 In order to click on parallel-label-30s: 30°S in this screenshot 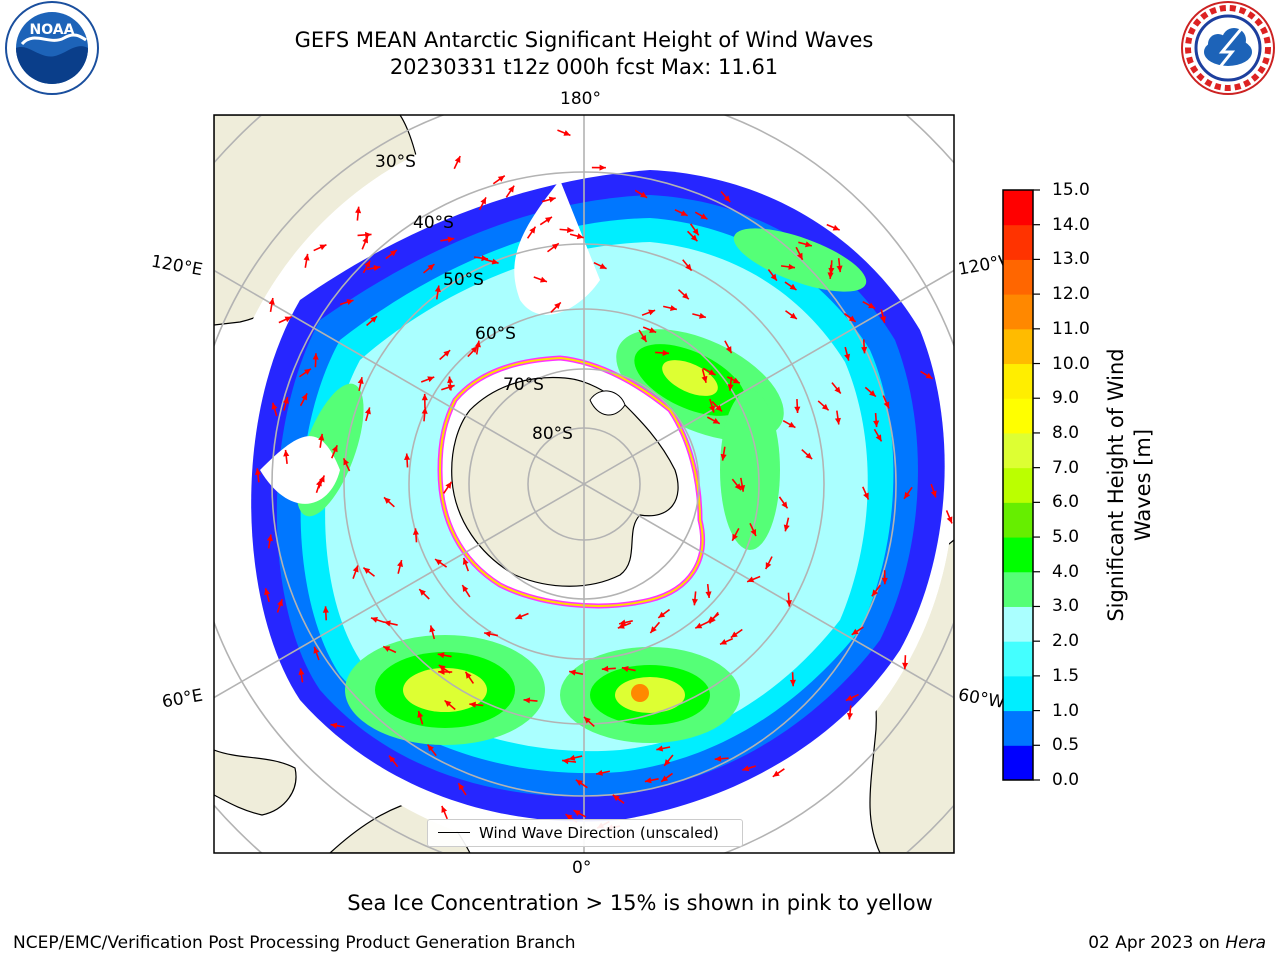, I will do `click(395, 162)`.